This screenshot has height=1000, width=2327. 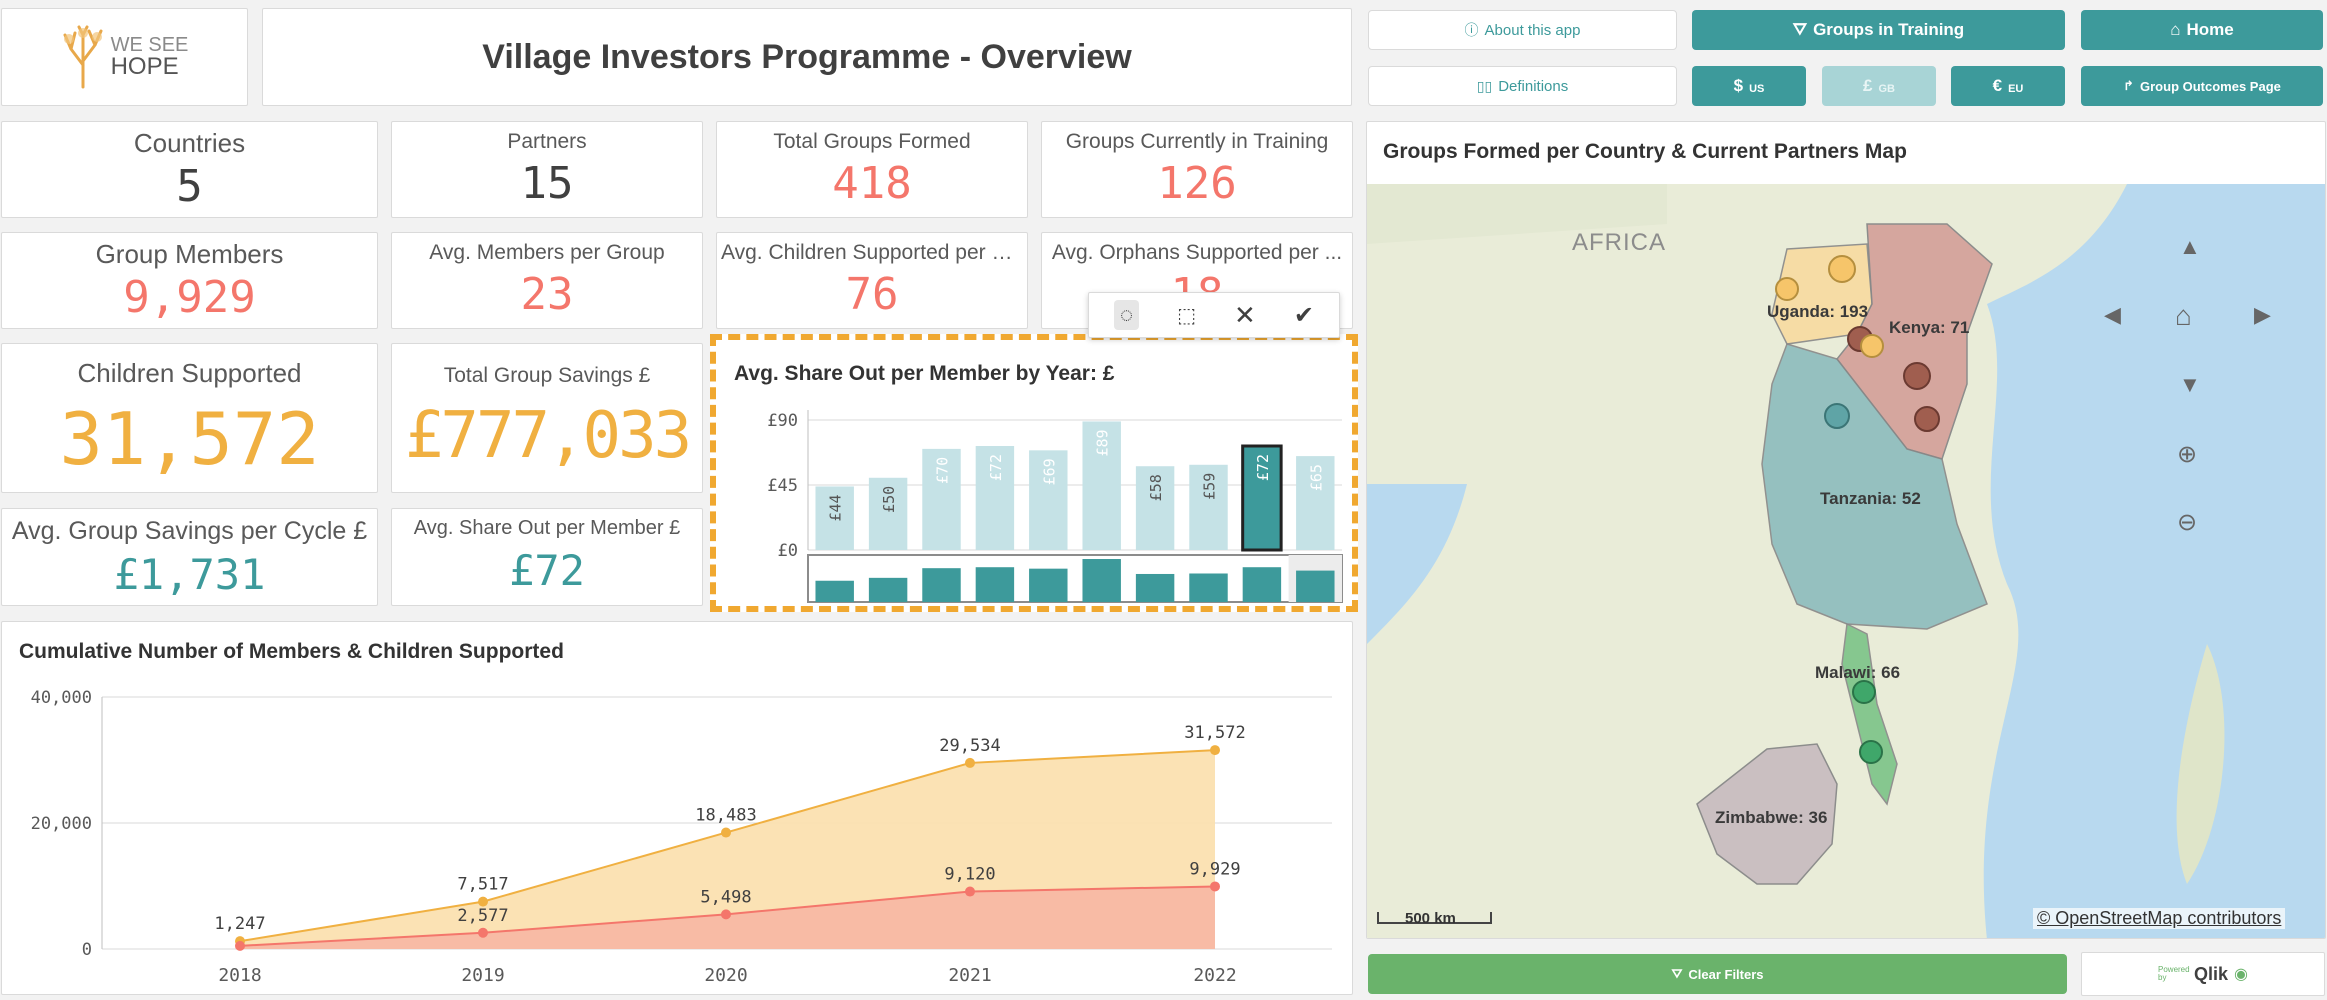 What do you see at coordinates (1889, 29) in the screenshot?
I see `groups-in-training-label: Groups in Training` at bounding box center [1889, 29].